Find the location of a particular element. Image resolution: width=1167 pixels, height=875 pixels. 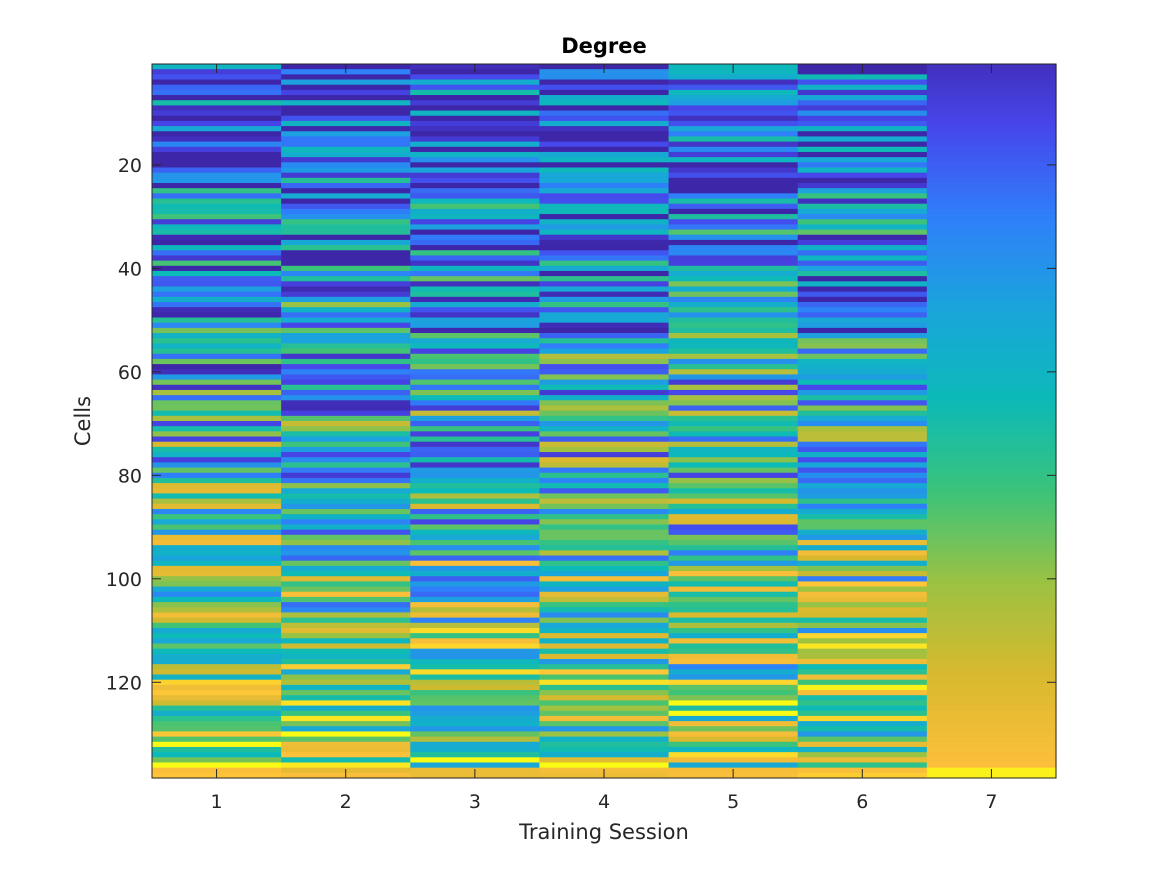

x-tick-label: 1 is located at coordinates (217, 802).